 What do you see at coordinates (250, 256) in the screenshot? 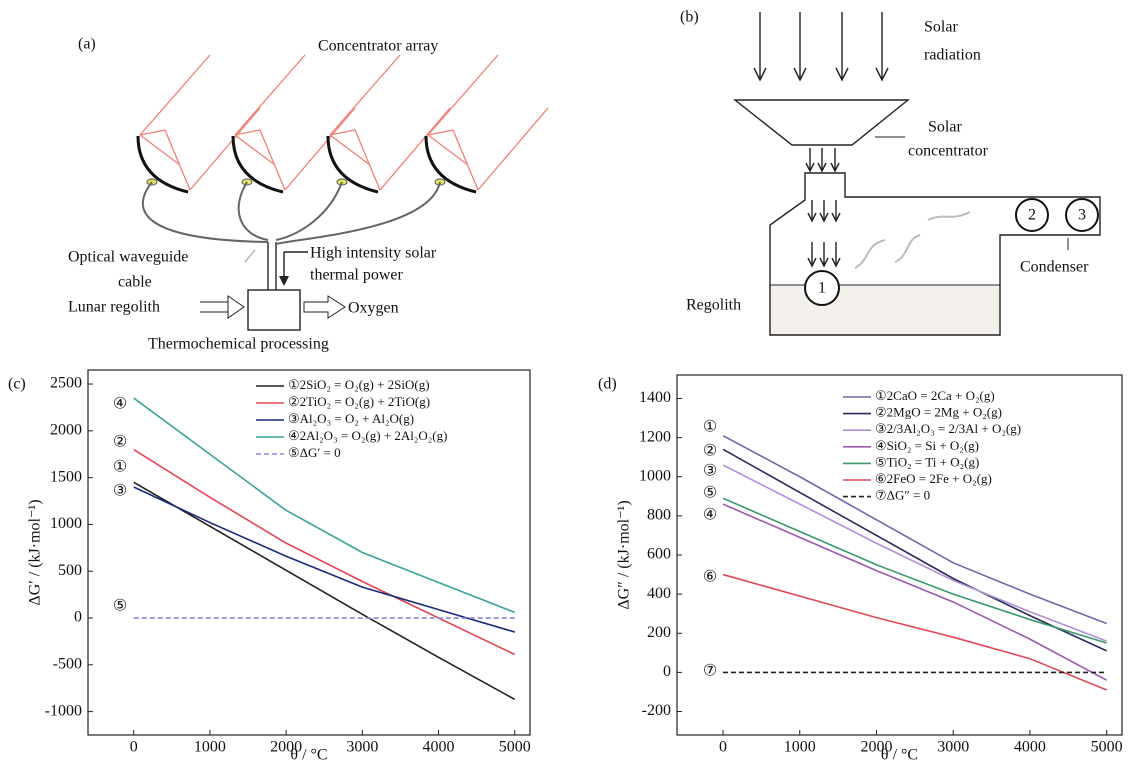
I see `pointer` at bounding box center [250, 256].